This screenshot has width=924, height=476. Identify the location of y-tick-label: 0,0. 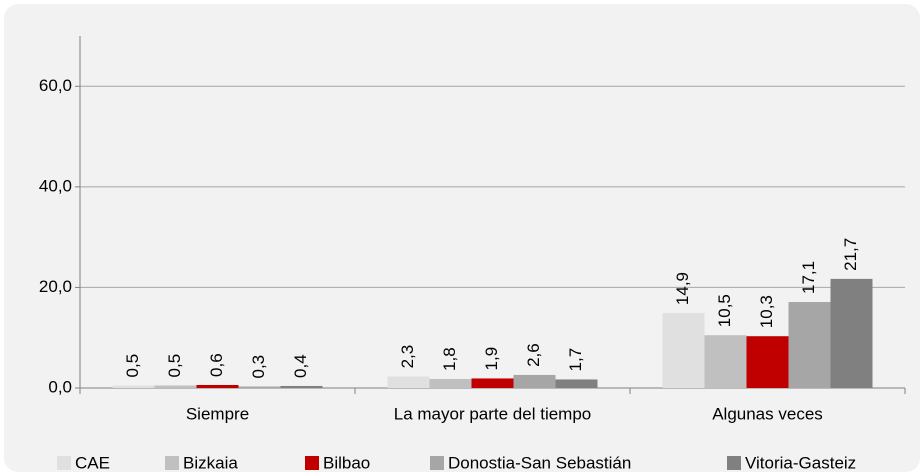
(60, 386).